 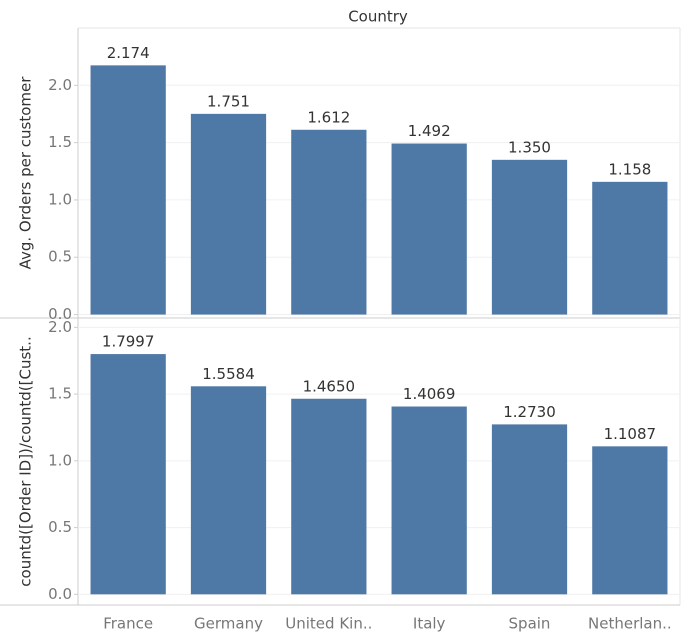 I want to click on x-tick-label: France, so click(x=128, y=624).